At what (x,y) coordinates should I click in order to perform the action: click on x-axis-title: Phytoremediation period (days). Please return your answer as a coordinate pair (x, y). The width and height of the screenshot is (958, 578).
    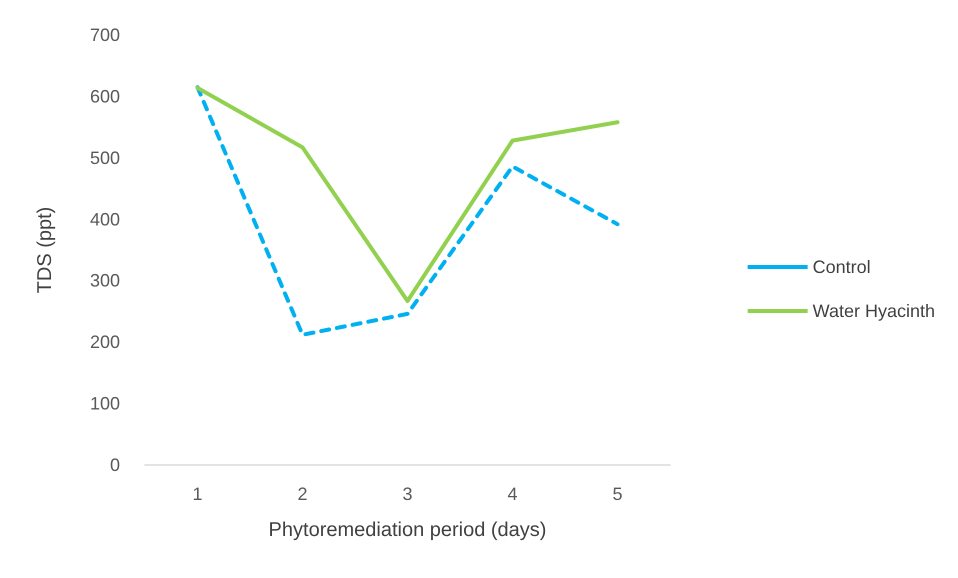
    Looking at the image, I should click on (407, 530).